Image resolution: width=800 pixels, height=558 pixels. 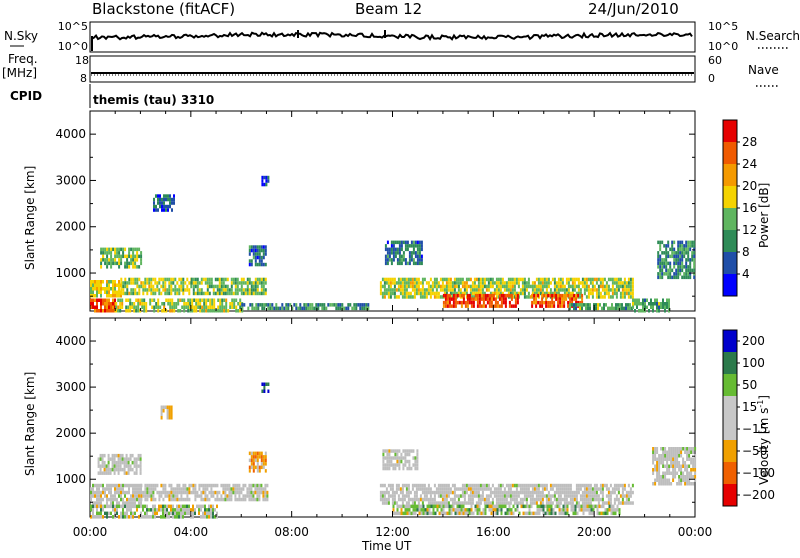 I want to click on colorbar-swatch, so click(x=730, y=175).